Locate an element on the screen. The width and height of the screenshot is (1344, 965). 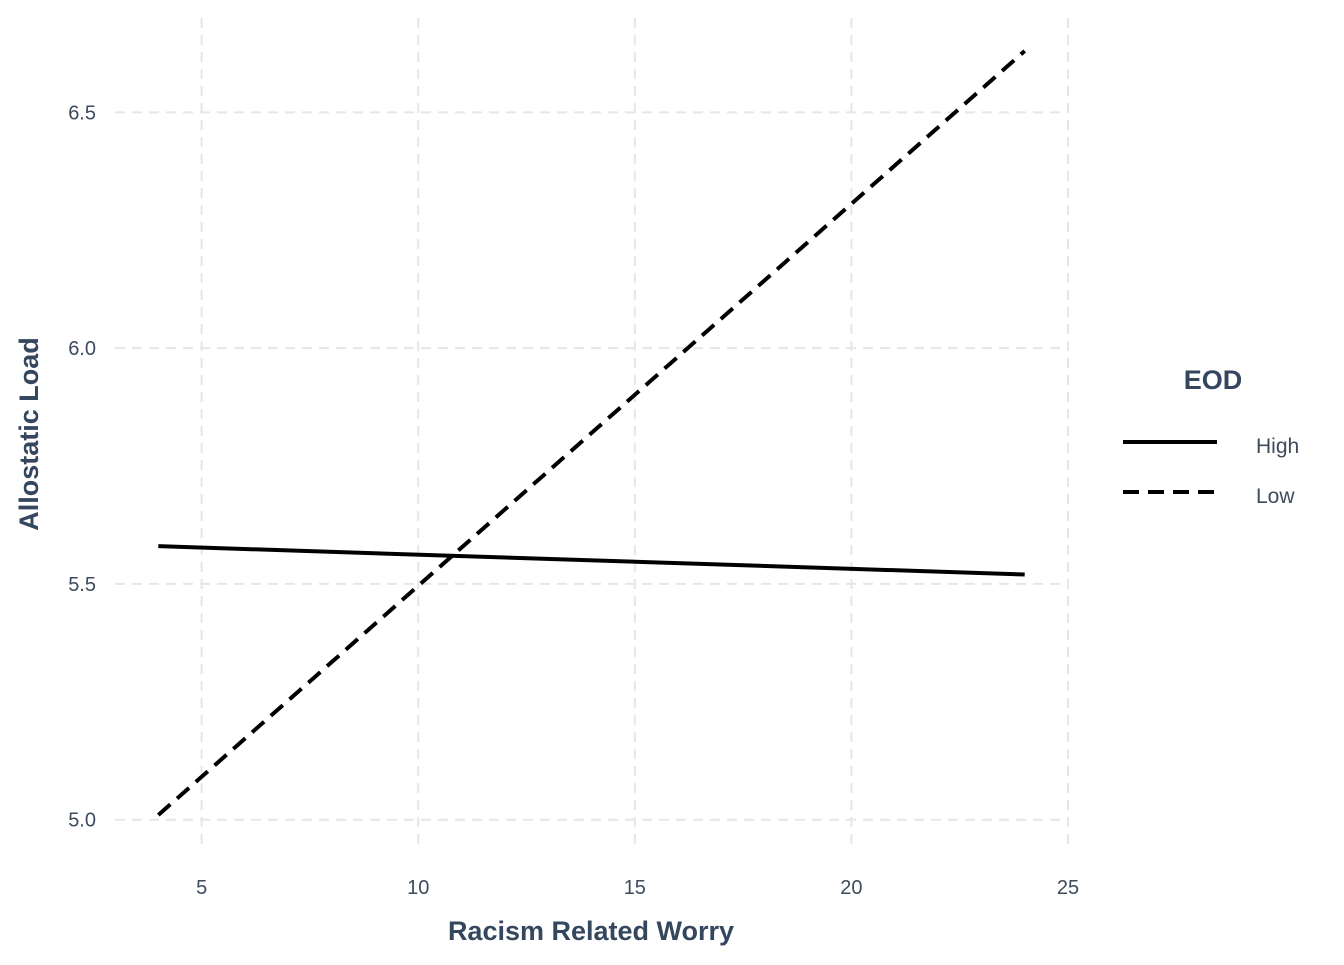
legend-items: High Low is located at coordinates (1211, 471).